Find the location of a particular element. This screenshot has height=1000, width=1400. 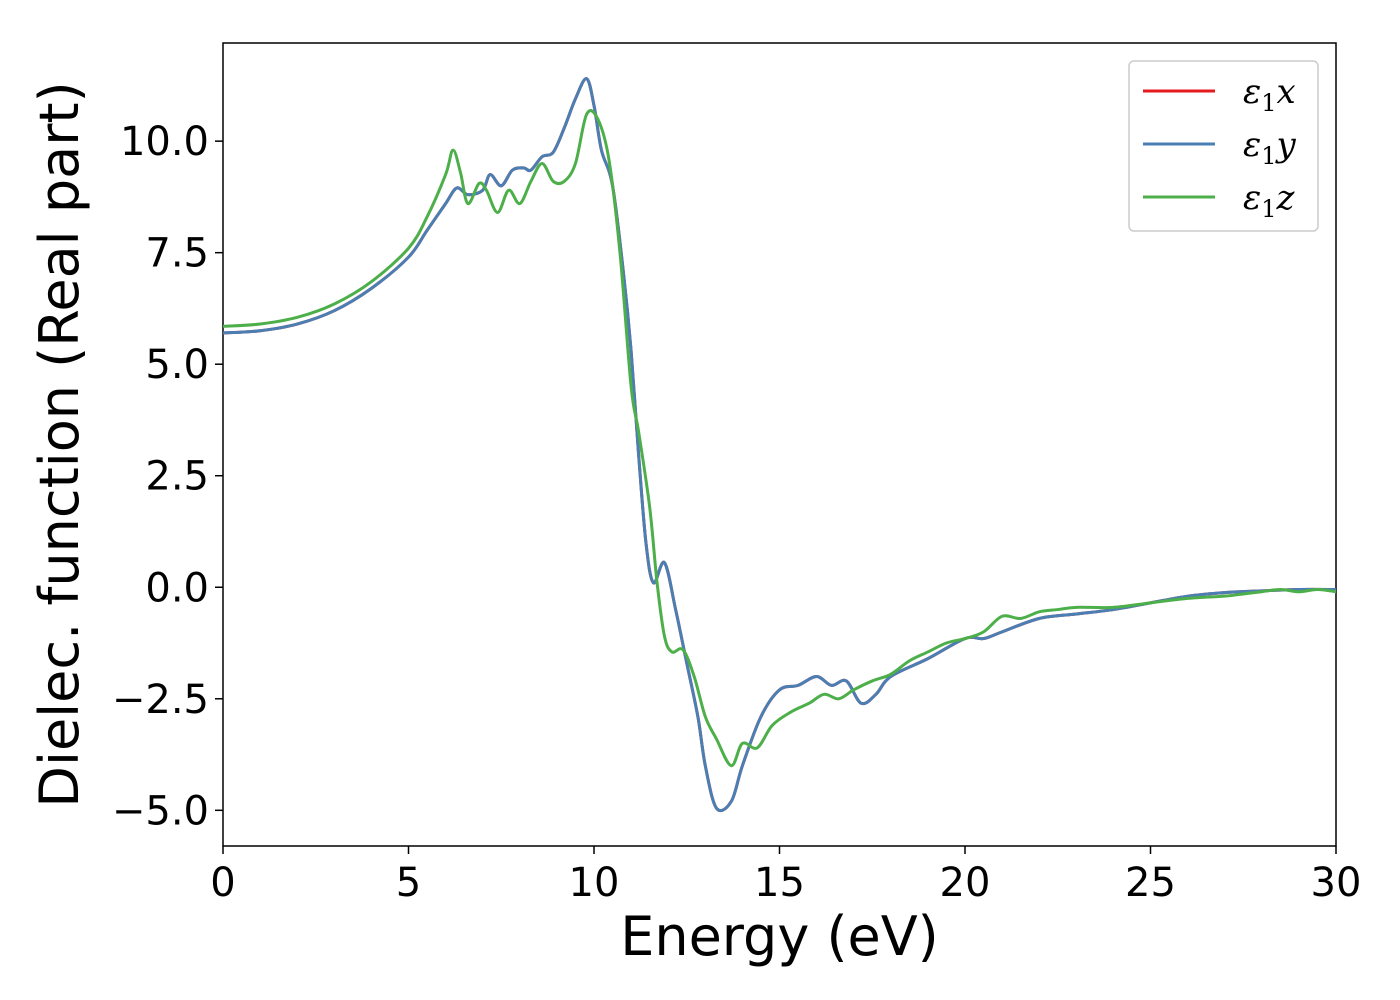

y-tick-label: 5.0 is located at coordinates (177, 365).